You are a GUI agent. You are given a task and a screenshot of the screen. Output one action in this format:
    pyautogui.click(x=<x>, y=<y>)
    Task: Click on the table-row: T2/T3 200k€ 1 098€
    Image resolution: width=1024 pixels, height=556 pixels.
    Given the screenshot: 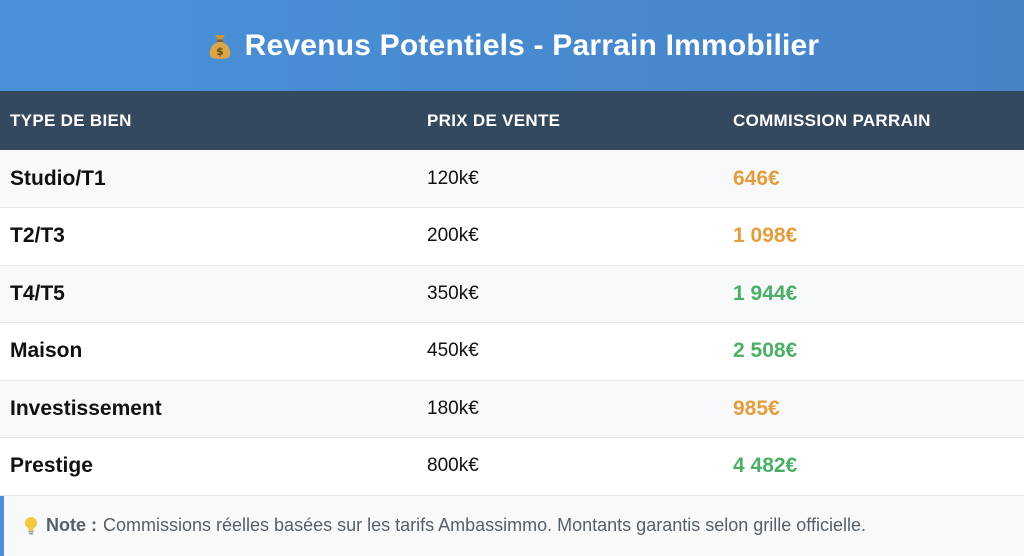 What is the action you would take?
    pyautogui.click(x=512, y=236)
    